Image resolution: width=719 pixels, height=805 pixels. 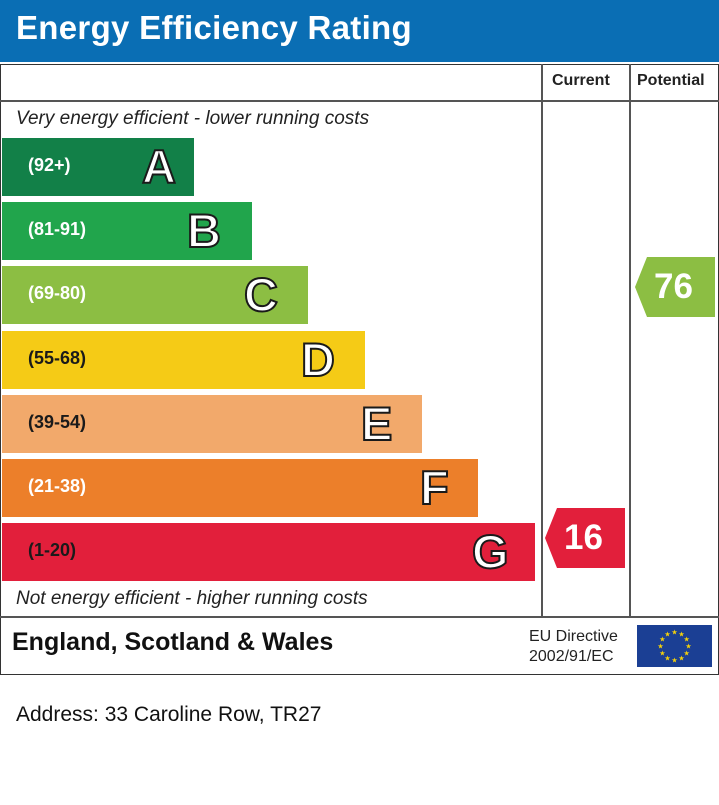 What do you see at coordinates (581, 80) in the screenshot?
I see `current-column-header: Current` at bounding box center [581, 80].